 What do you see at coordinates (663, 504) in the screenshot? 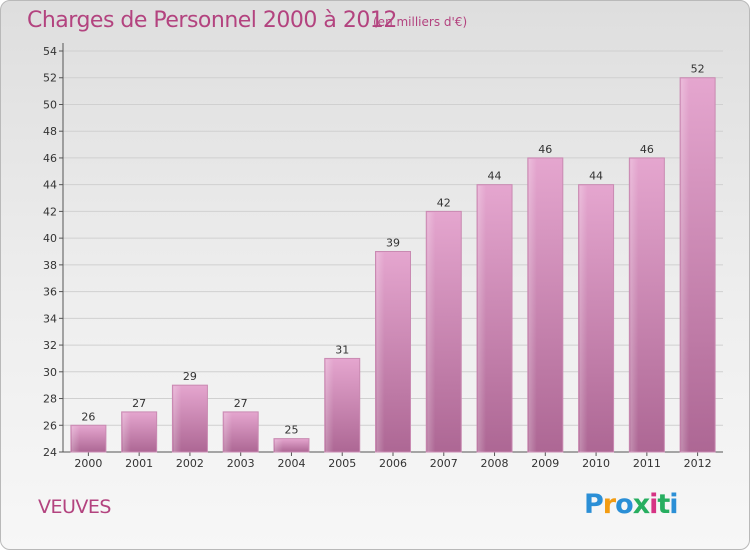
I see `logo-letter: t` at bounding box center [663, 504].